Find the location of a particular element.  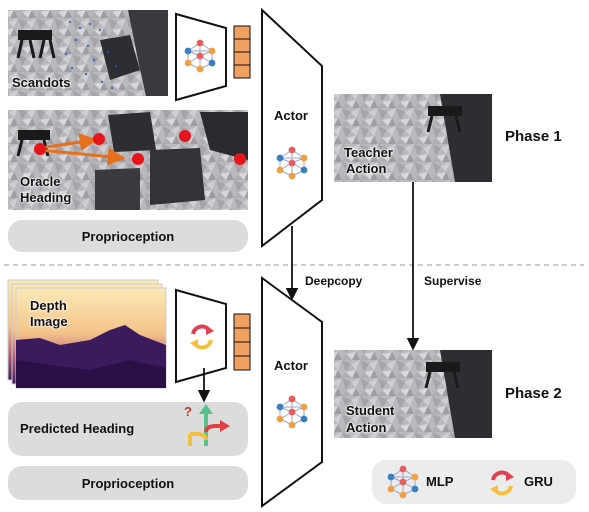

oracle-heading-label-line1: Oracle is located at coordinates (40, 181).